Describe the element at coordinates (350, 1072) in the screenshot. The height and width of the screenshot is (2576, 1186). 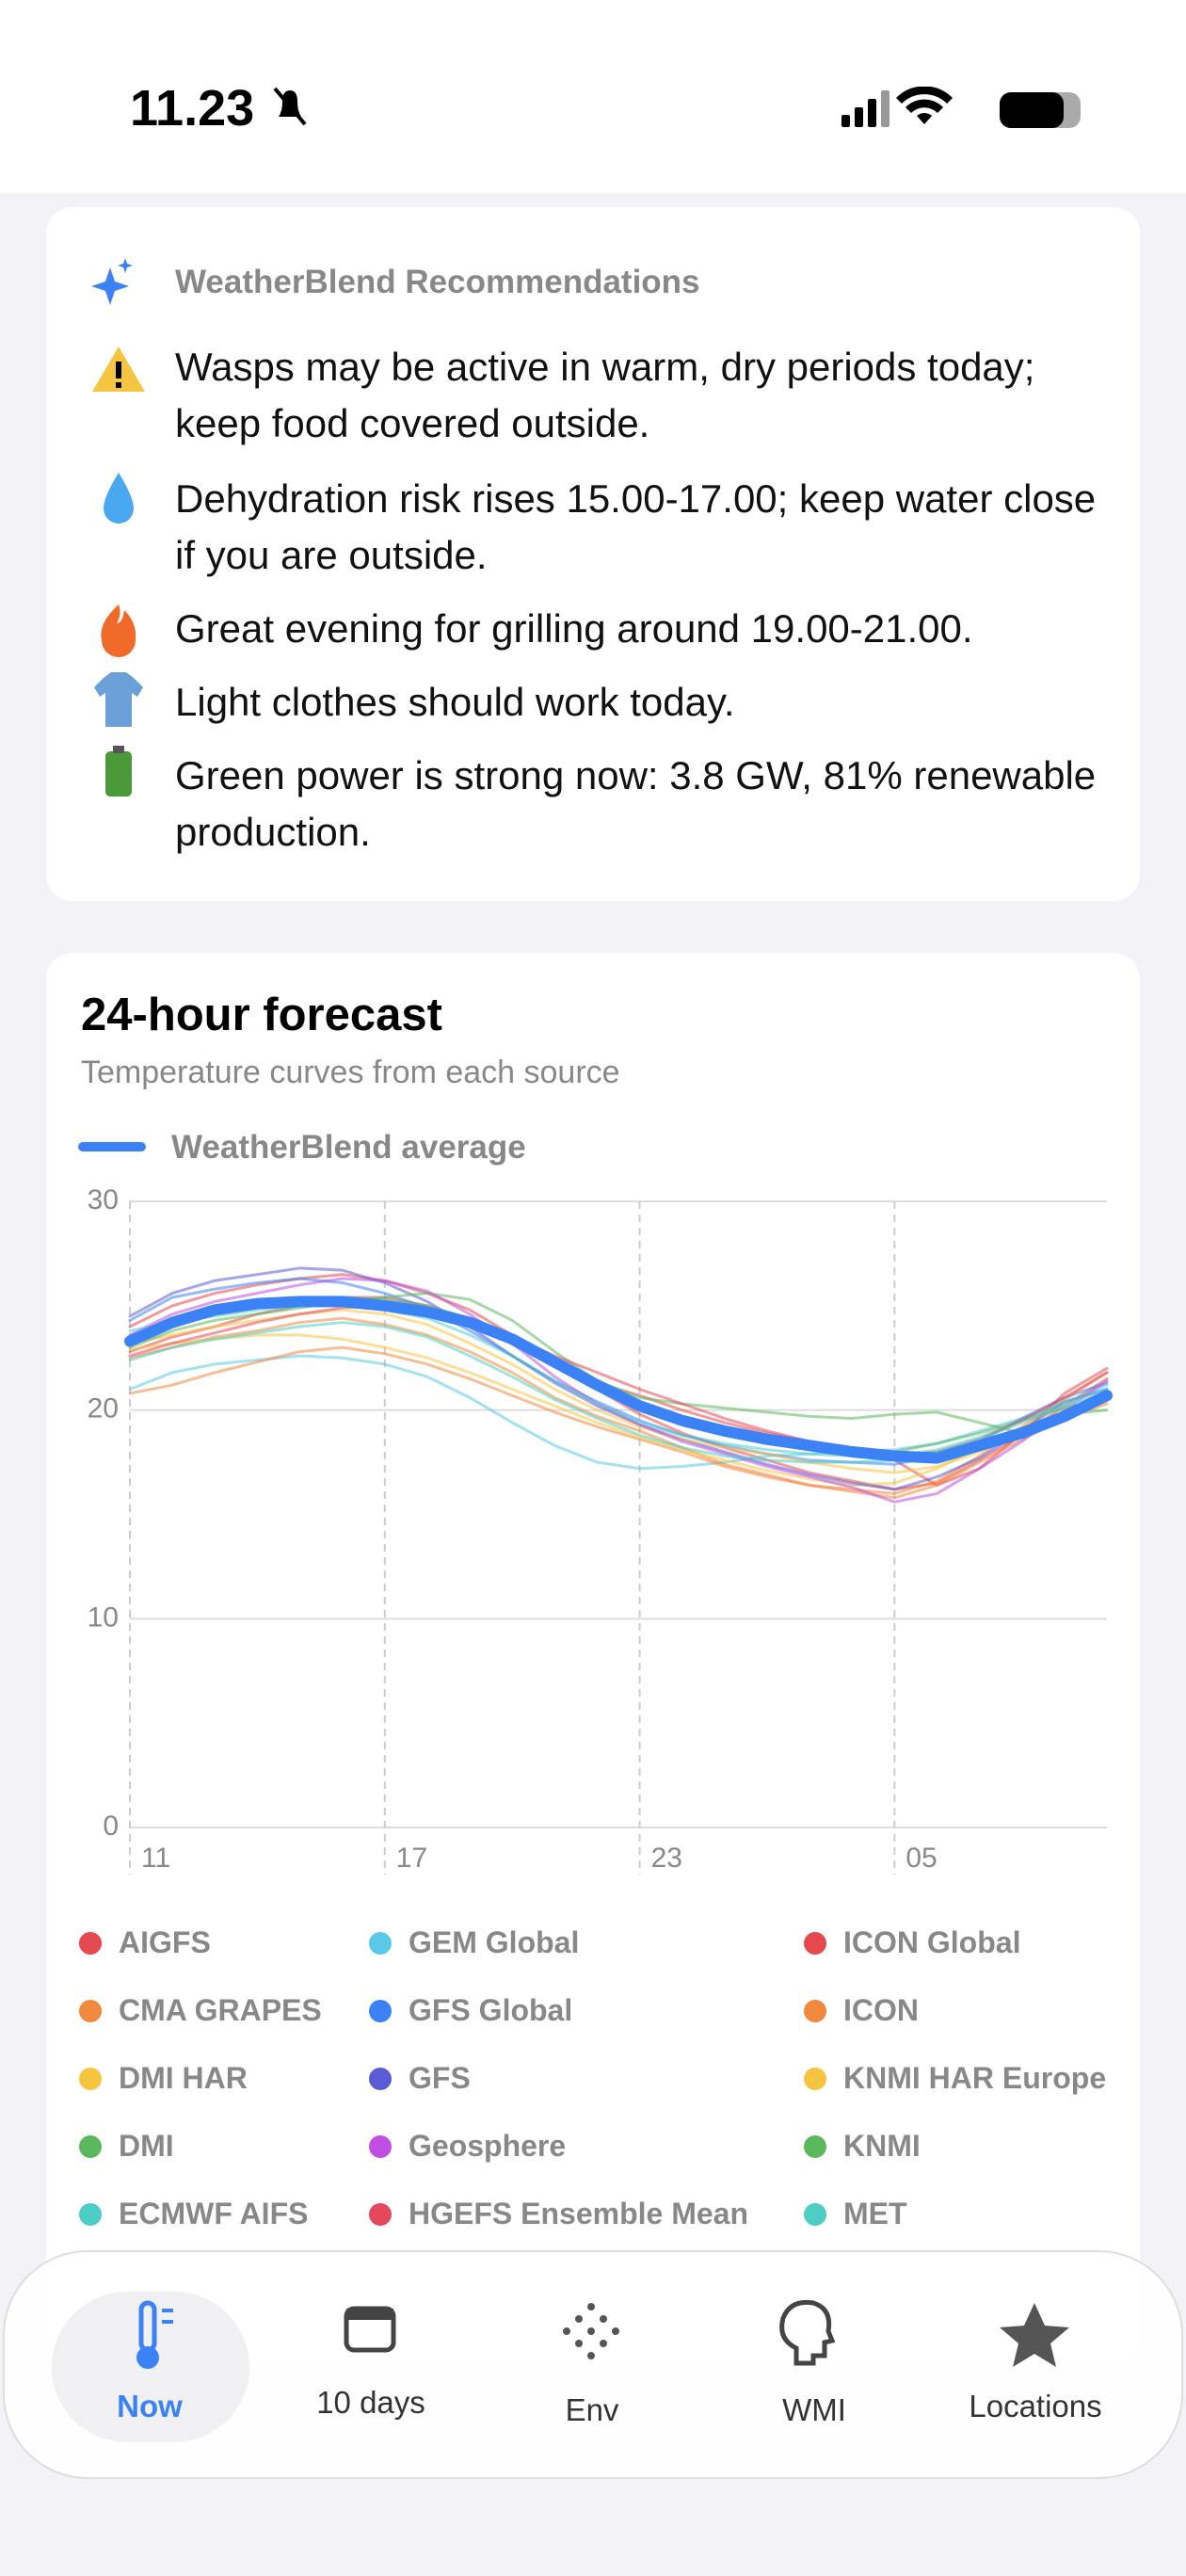
I see `chart-subtitle: Temperature curves from each source` at that location.